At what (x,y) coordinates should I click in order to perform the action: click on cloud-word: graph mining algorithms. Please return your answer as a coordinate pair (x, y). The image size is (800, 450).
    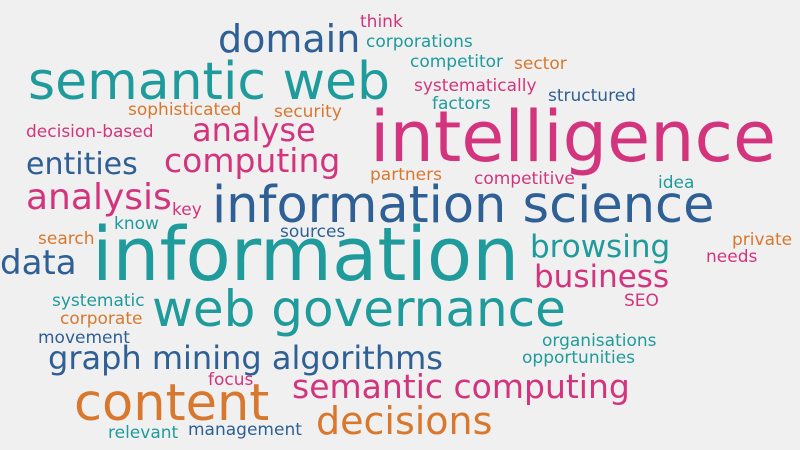
    Looking at the image, I should click on (245, 358).